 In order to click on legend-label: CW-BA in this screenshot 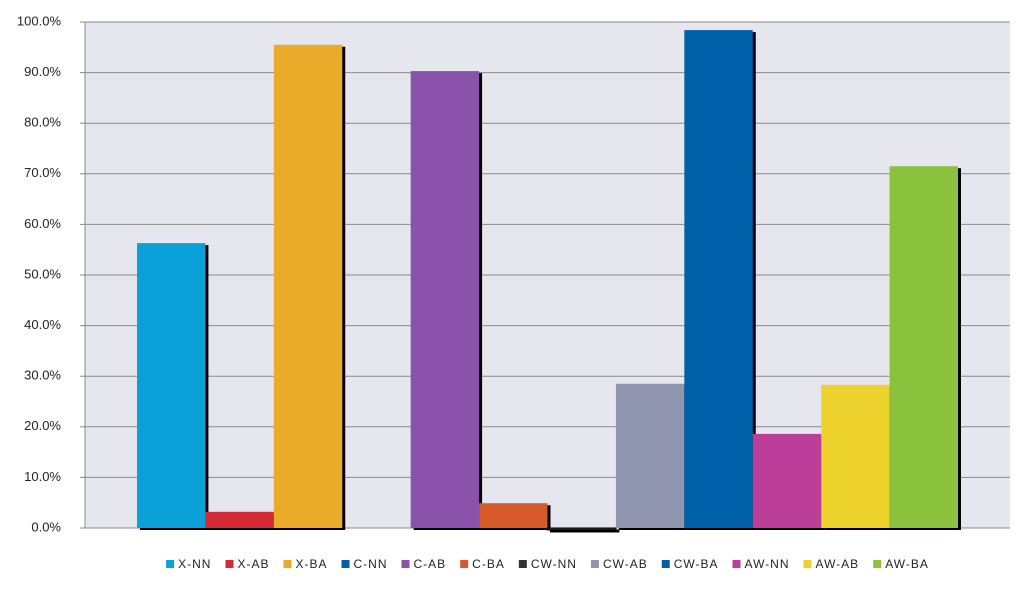, I will do `click(696, 564)`.